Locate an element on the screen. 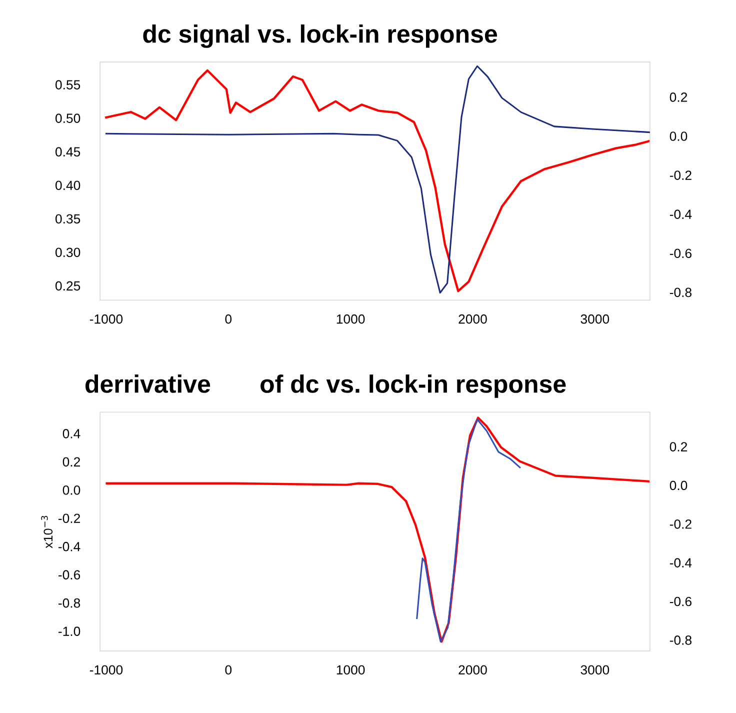 The height and width of the screenshot is (713, 736). y-tick-label: -0.2 is located at coordinates (69, 519).